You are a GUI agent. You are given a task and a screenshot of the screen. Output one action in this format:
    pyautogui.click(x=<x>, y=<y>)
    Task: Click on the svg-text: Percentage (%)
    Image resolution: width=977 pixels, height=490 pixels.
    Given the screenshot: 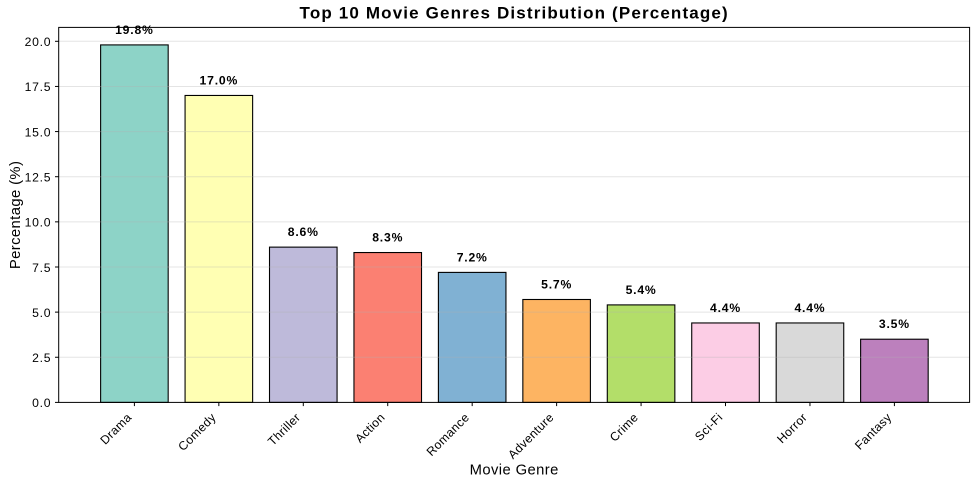 What is the action you would take?
    pyautogui.click(x=16, y=215)
    